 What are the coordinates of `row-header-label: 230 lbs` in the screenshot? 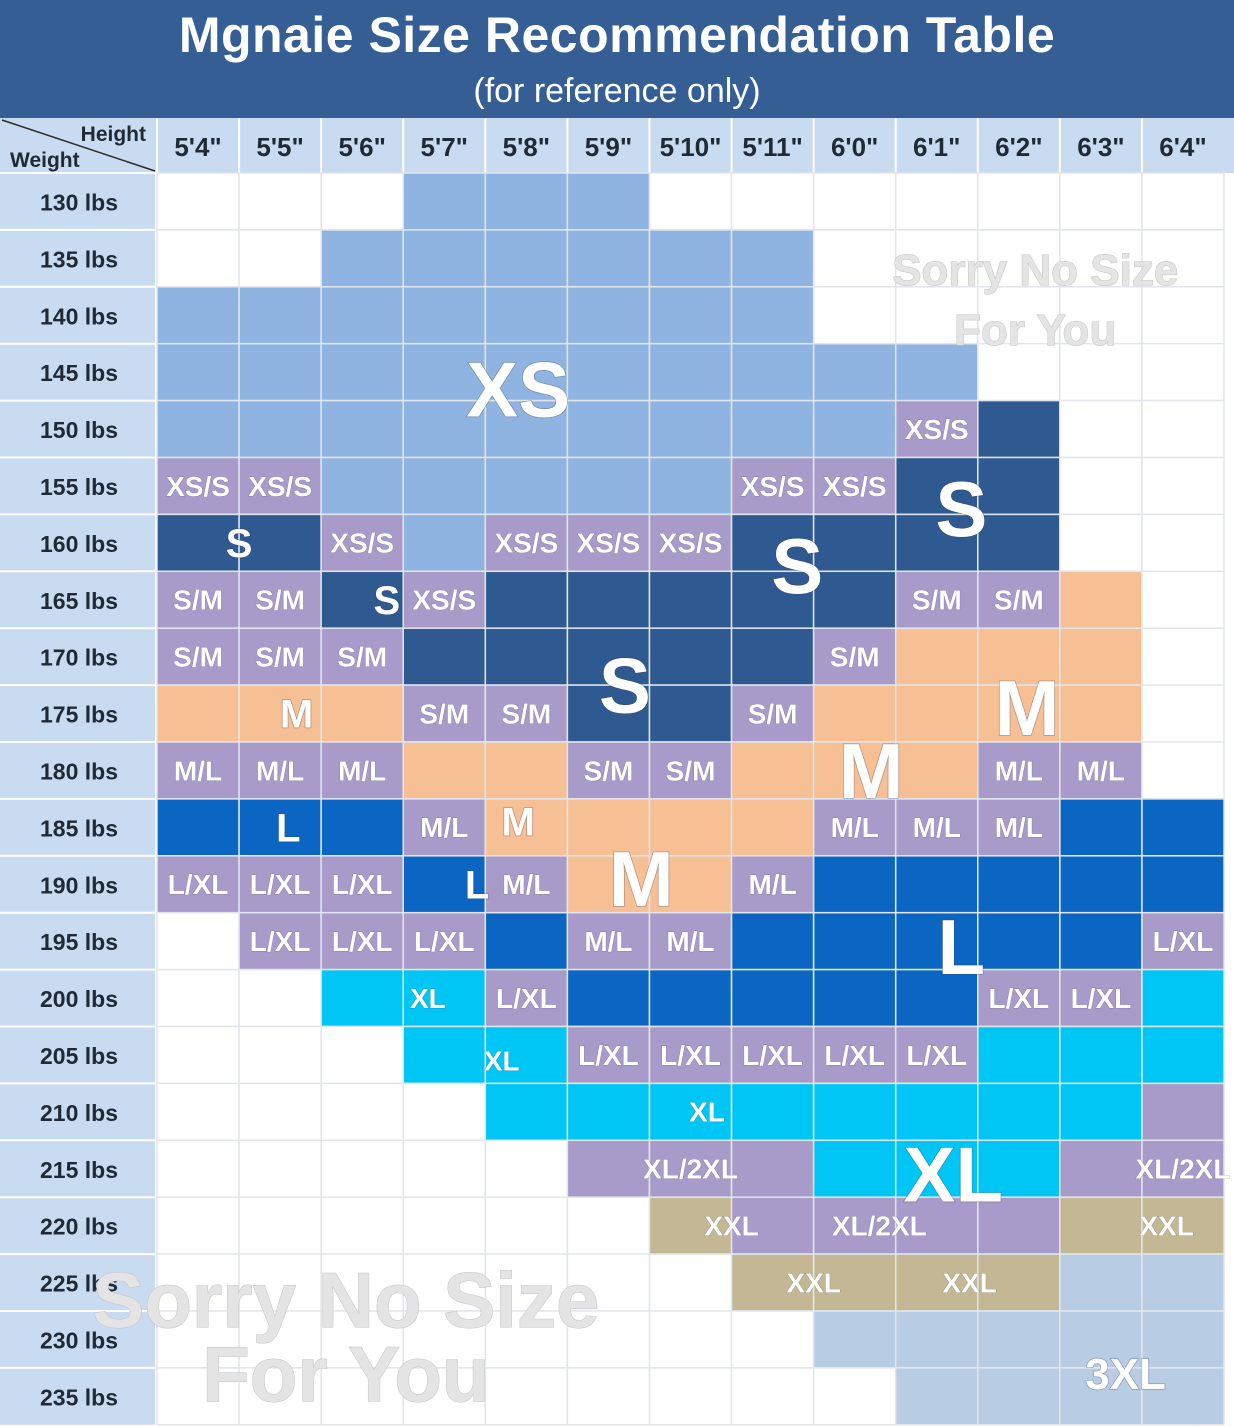 It's located at (79, 1340).